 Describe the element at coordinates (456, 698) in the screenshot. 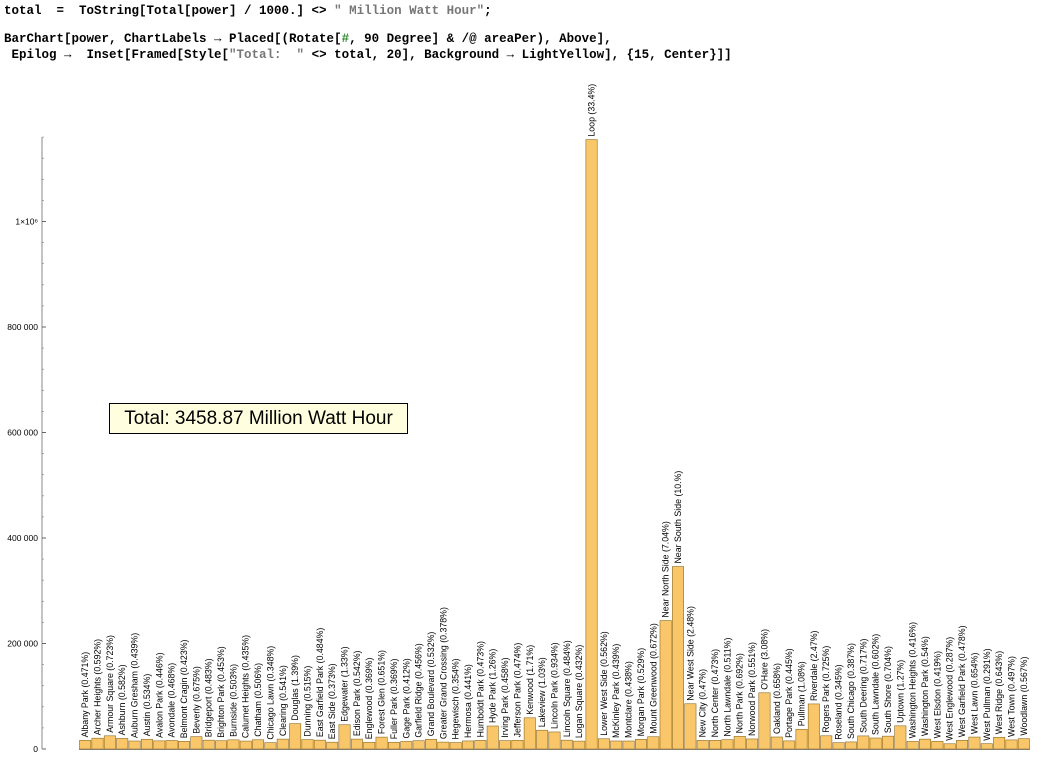

I see `bar-label: Hegewisch (0.354%)` at that location.